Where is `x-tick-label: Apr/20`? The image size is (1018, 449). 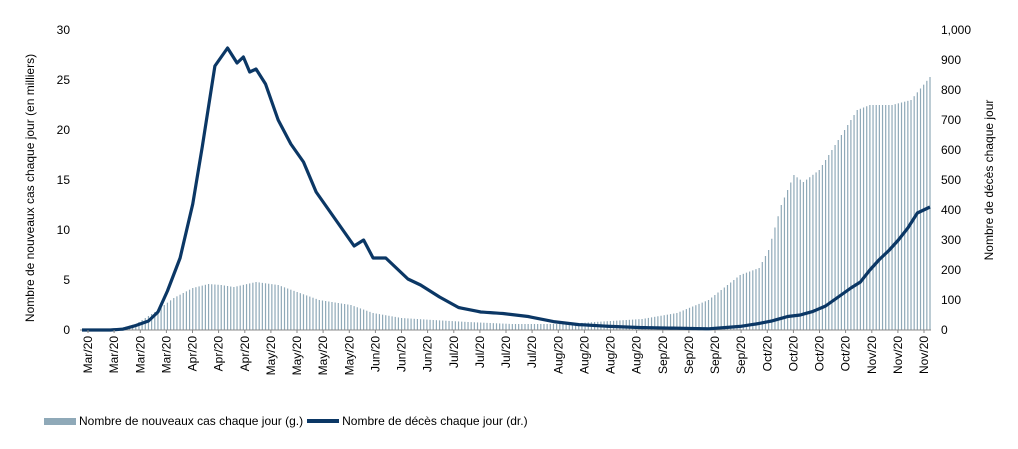
x-tick-label: Apr/20 is located at coordinates (245, 354).